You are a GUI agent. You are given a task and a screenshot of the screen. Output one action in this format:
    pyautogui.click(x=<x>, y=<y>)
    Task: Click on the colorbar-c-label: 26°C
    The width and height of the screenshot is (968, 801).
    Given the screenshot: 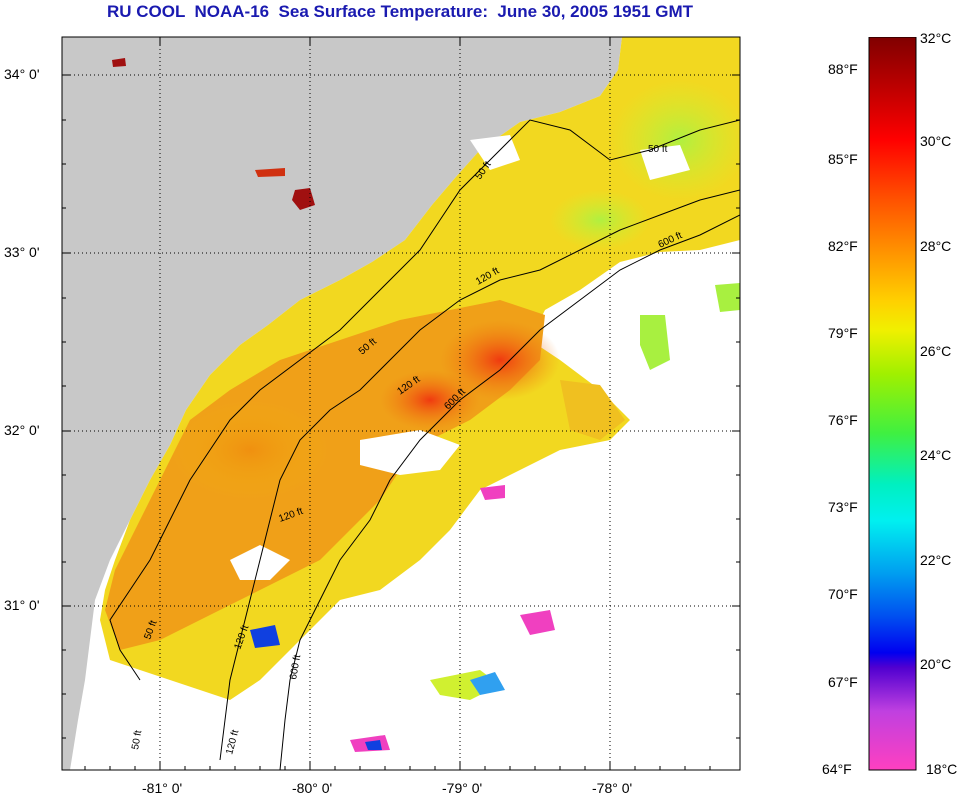 What is the action you would take?
    pyautogui.click(x=936, y=351)
    